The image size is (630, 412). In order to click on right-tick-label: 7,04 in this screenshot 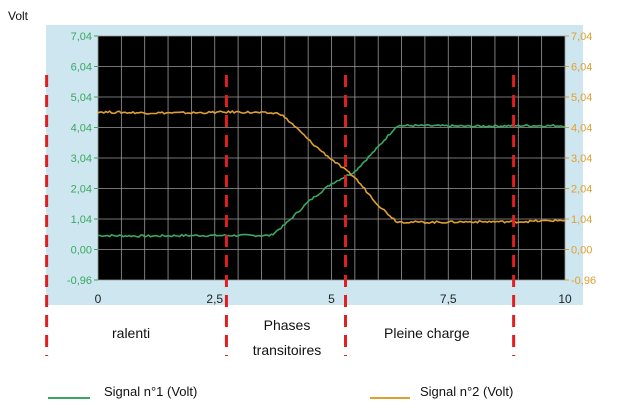, I will do `click(581, 37)`.